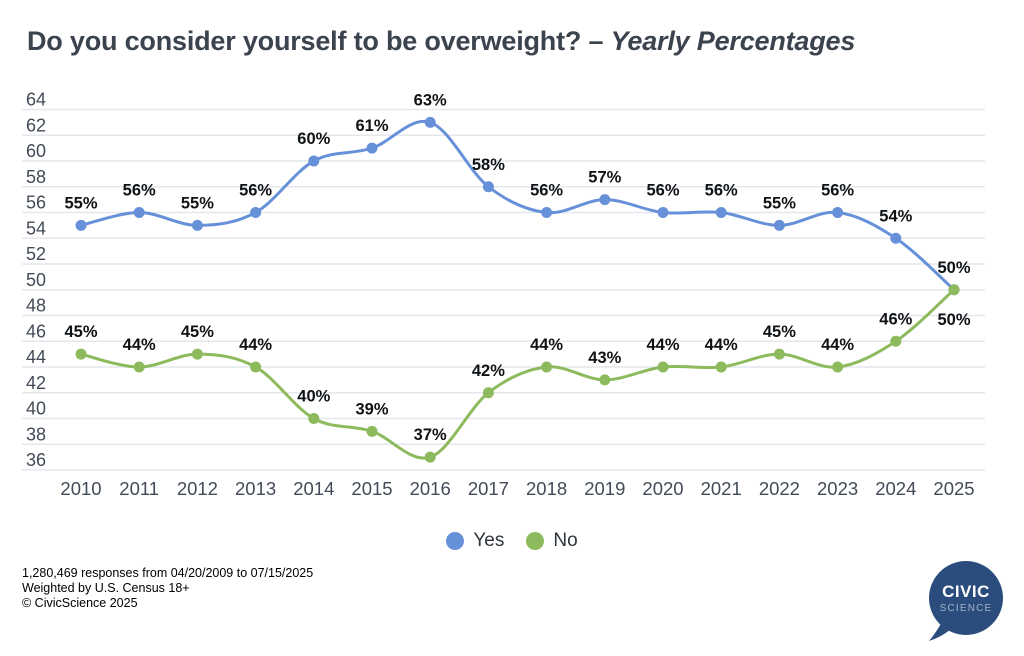 Image resolution: width=1024 pixels, height=656 pixels. What do you see at coordinates (837, 488) in the screenshot?
I see `x-axis-tick-label: 2023` at bounding box center [837, 488].